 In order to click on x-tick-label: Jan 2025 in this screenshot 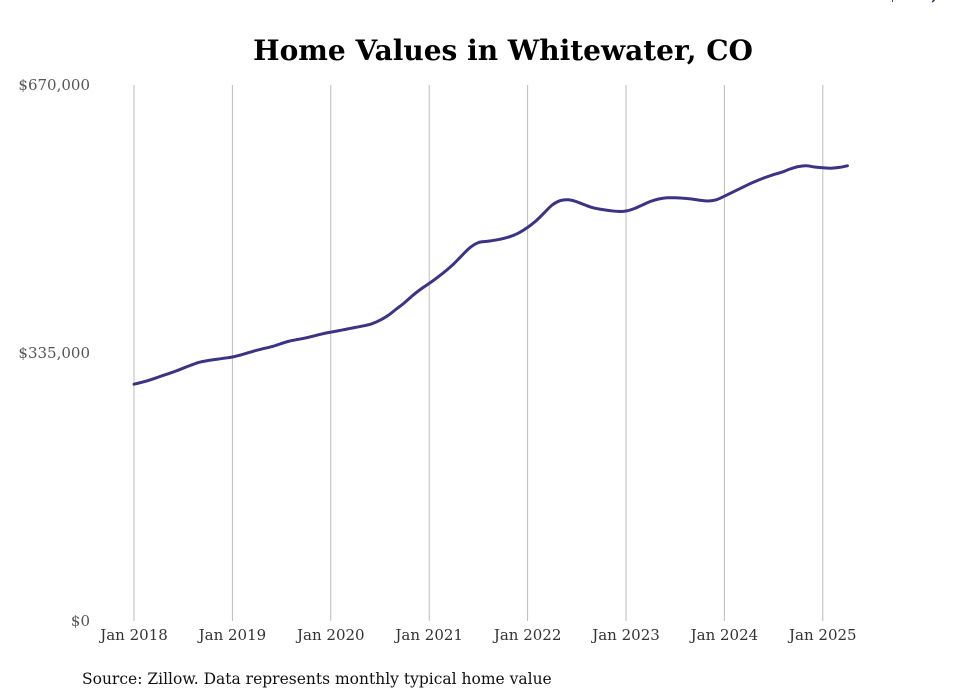, I will do `click(822, 635)`.